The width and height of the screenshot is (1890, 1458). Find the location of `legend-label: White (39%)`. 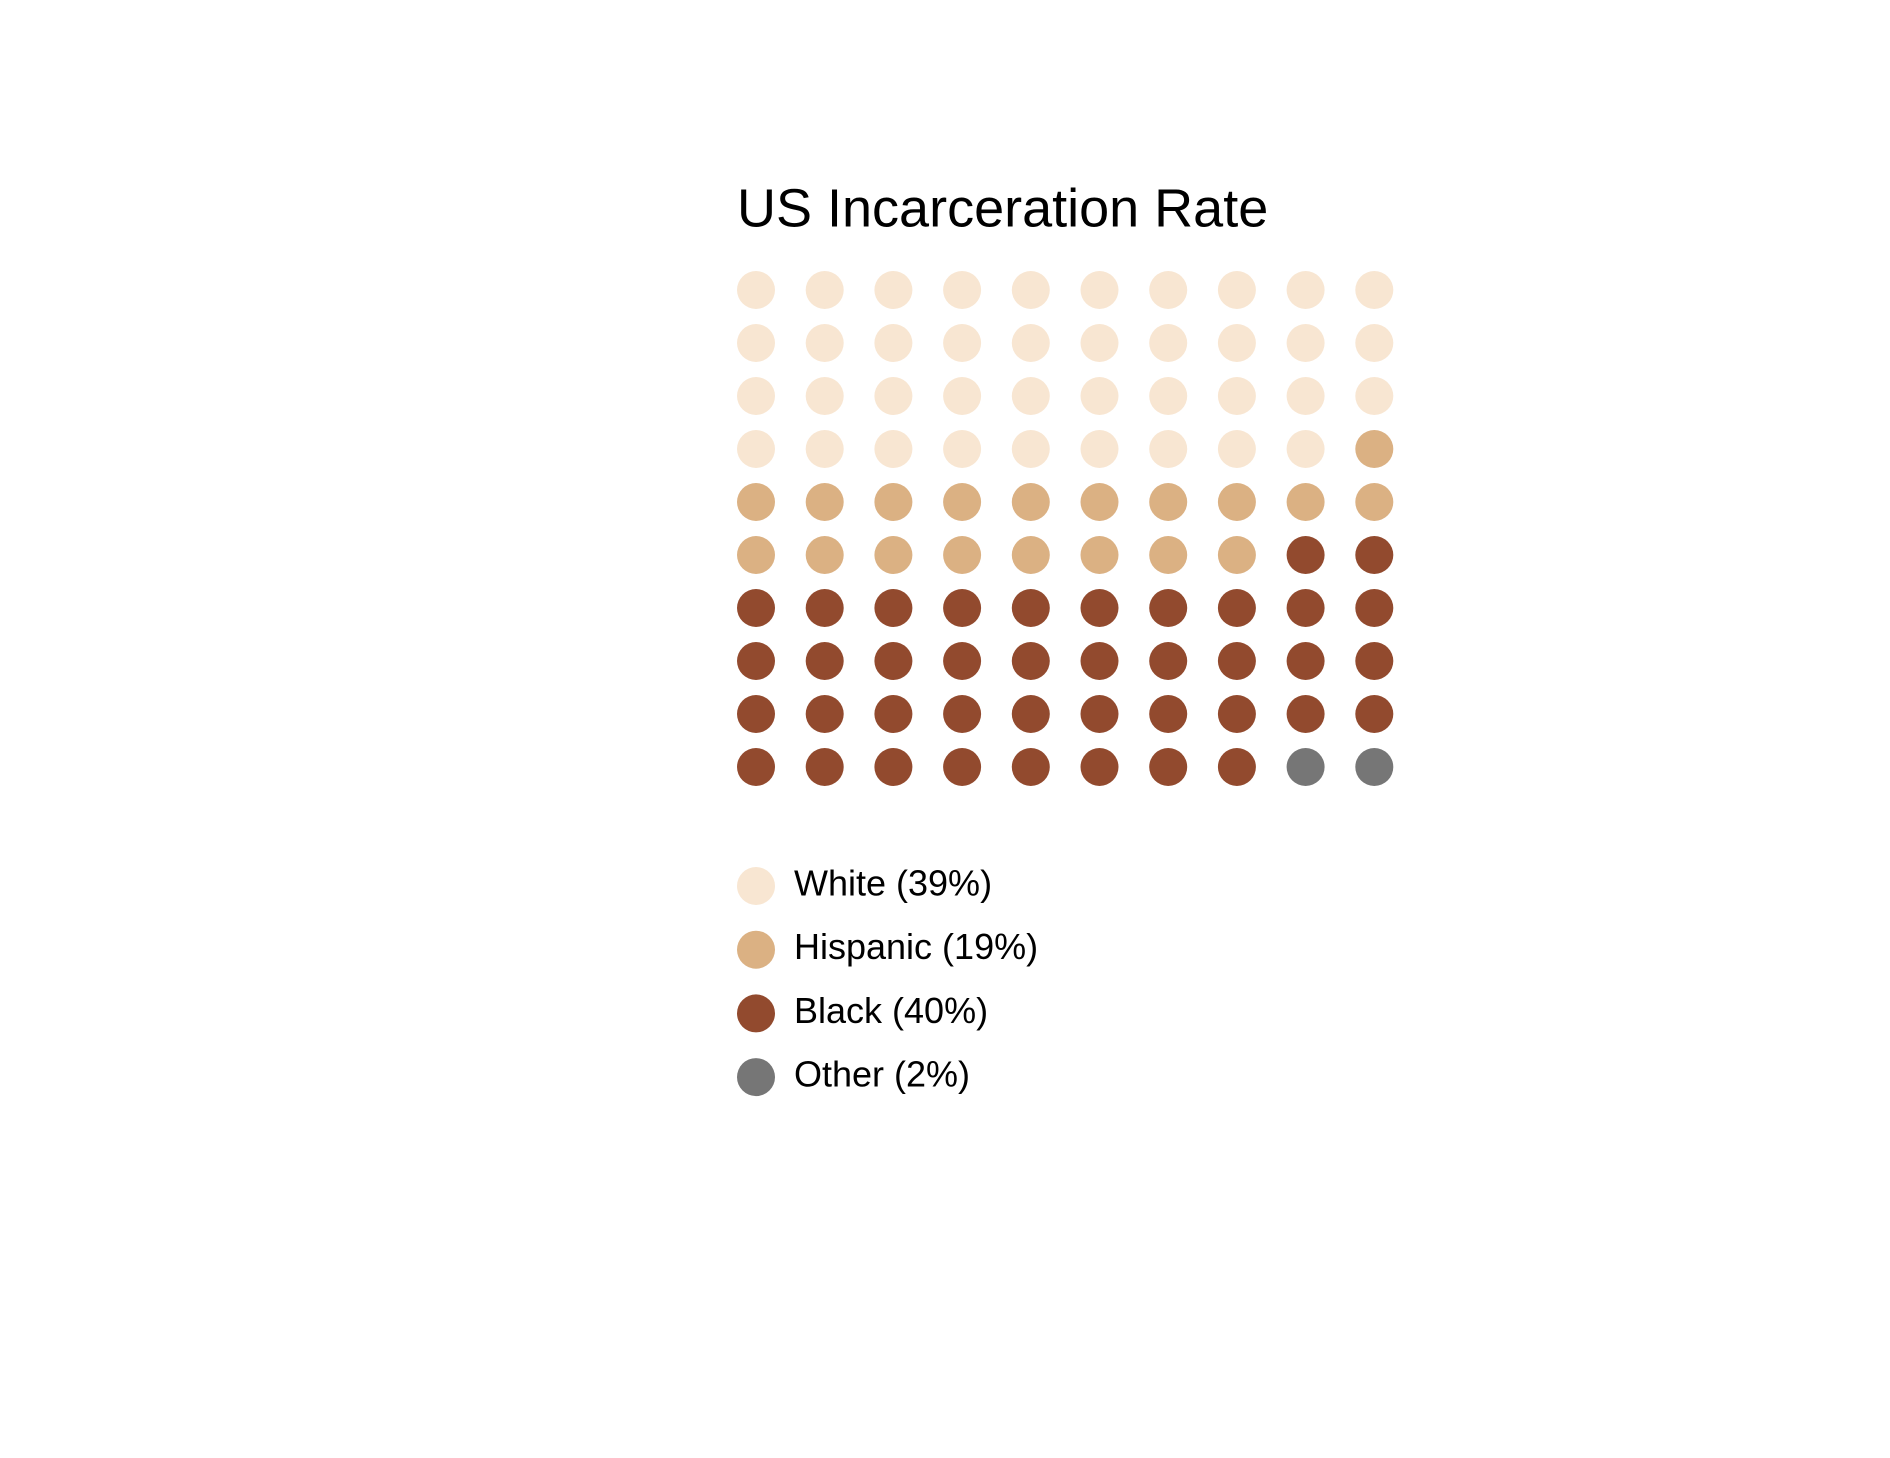

legend-label: White (39%) is located at coordinates (893, 883).